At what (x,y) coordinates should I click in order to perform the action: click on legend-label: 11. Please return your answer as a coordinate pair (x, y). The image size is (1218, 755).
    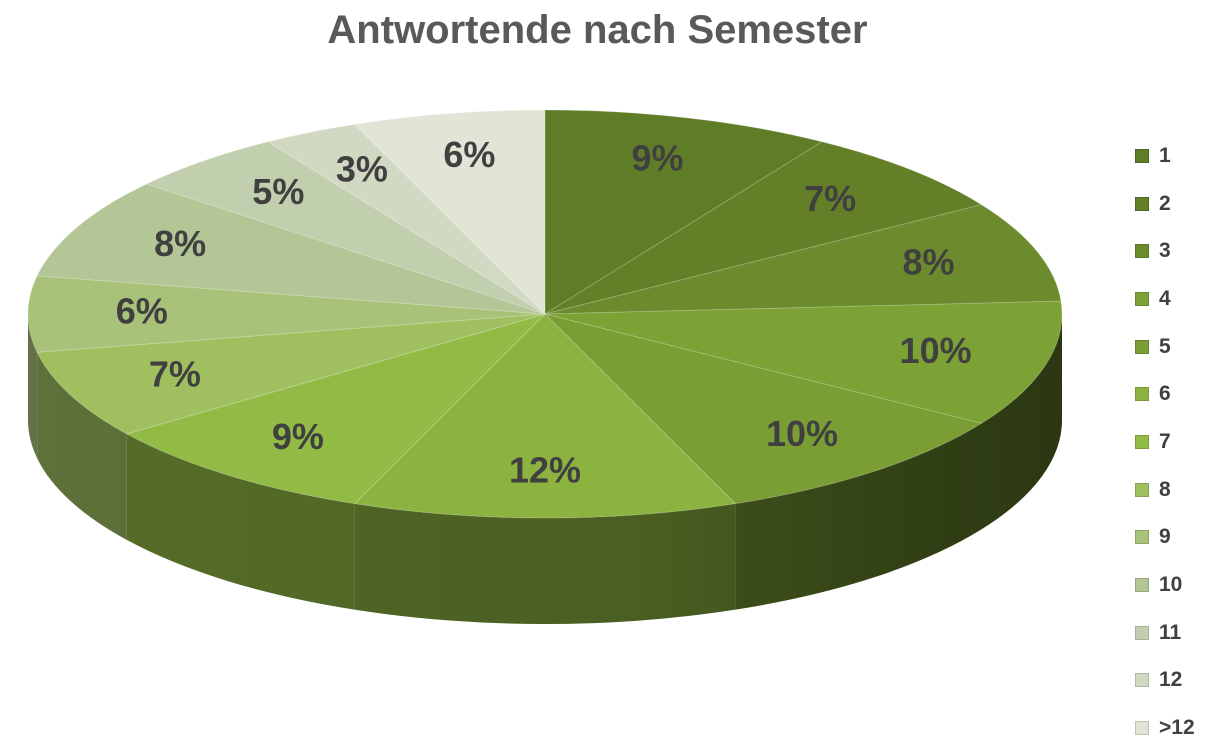
    Looking at the image, I should click on (1170, 632).